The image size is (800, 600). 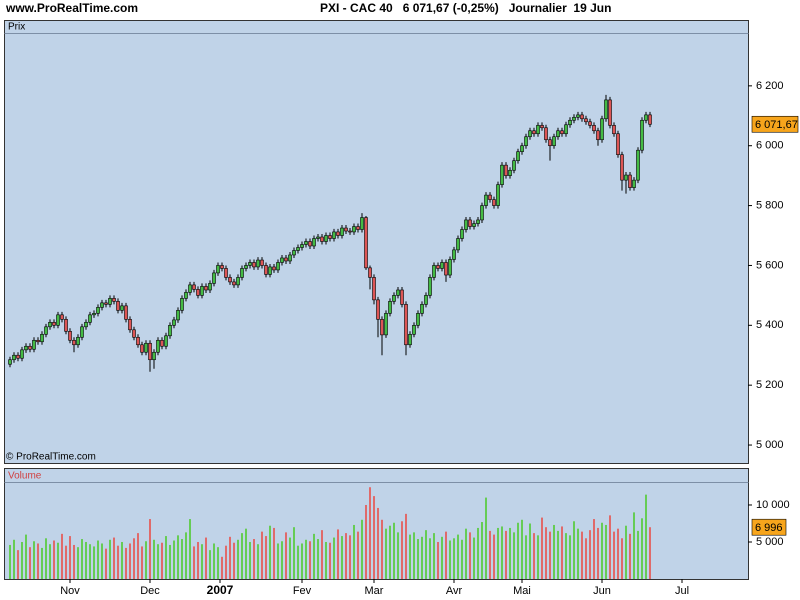 I want to click on x-tick-label: 2007, so click(x=220, y=590).